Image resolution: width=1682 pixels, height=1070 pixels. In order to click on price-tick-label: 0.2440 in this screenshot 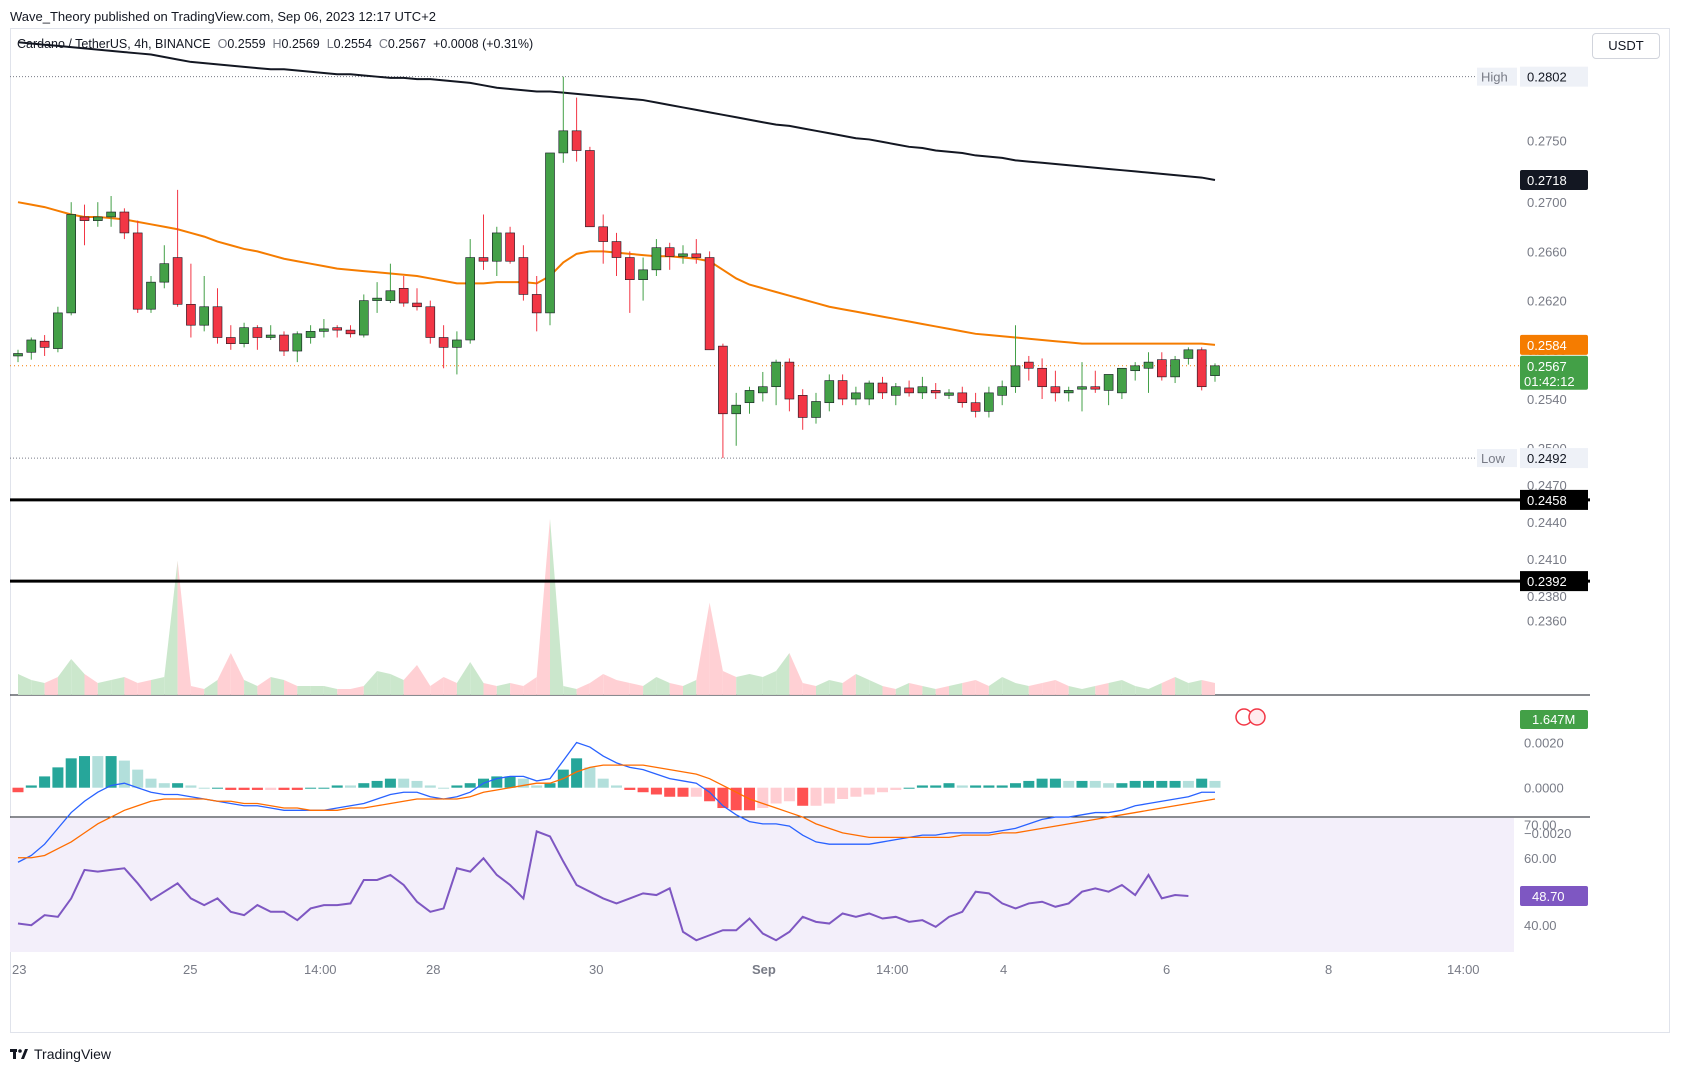, I will do `click(1547, 522)`.